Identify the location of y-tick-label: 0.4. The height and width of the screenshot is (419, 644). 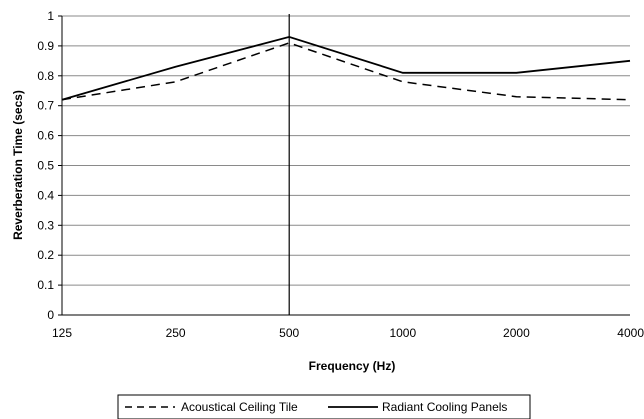
(45, 195).